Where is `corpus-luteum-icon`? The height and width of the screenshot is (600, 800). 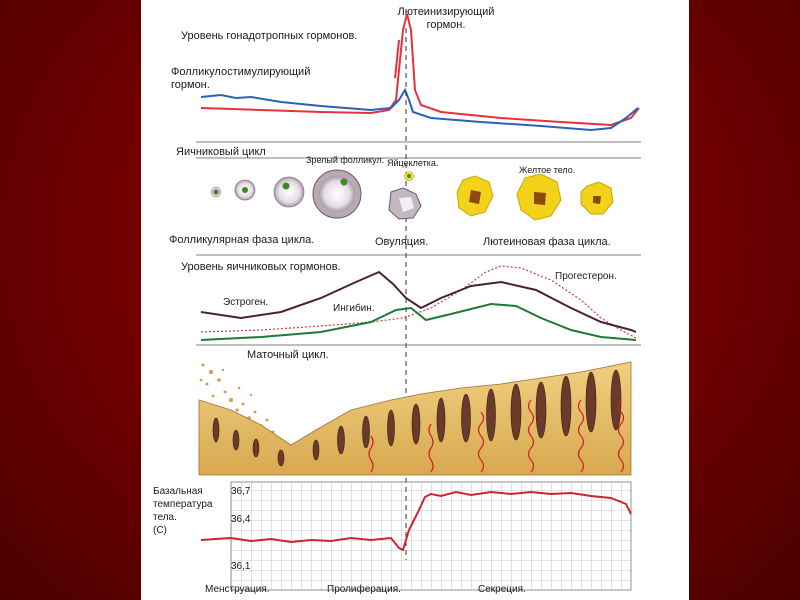
corpus-luteum-icon is located at coordinates (475, 196).